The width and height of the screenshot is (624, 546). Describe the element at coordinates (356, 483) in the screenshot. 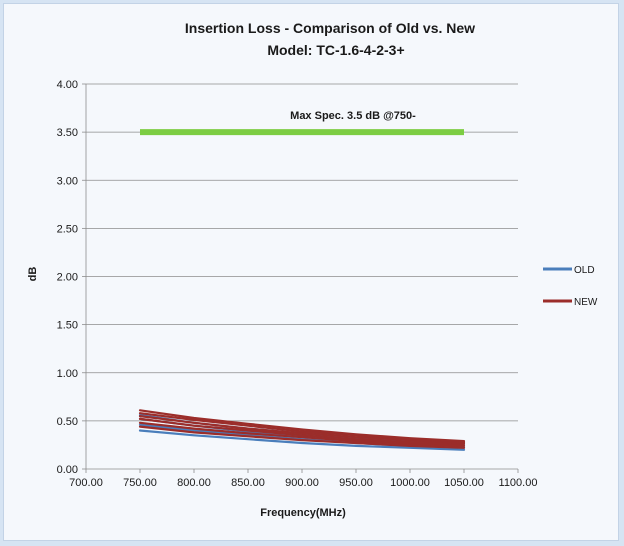

I see `x-tick-label-5: 950.00` at that location.